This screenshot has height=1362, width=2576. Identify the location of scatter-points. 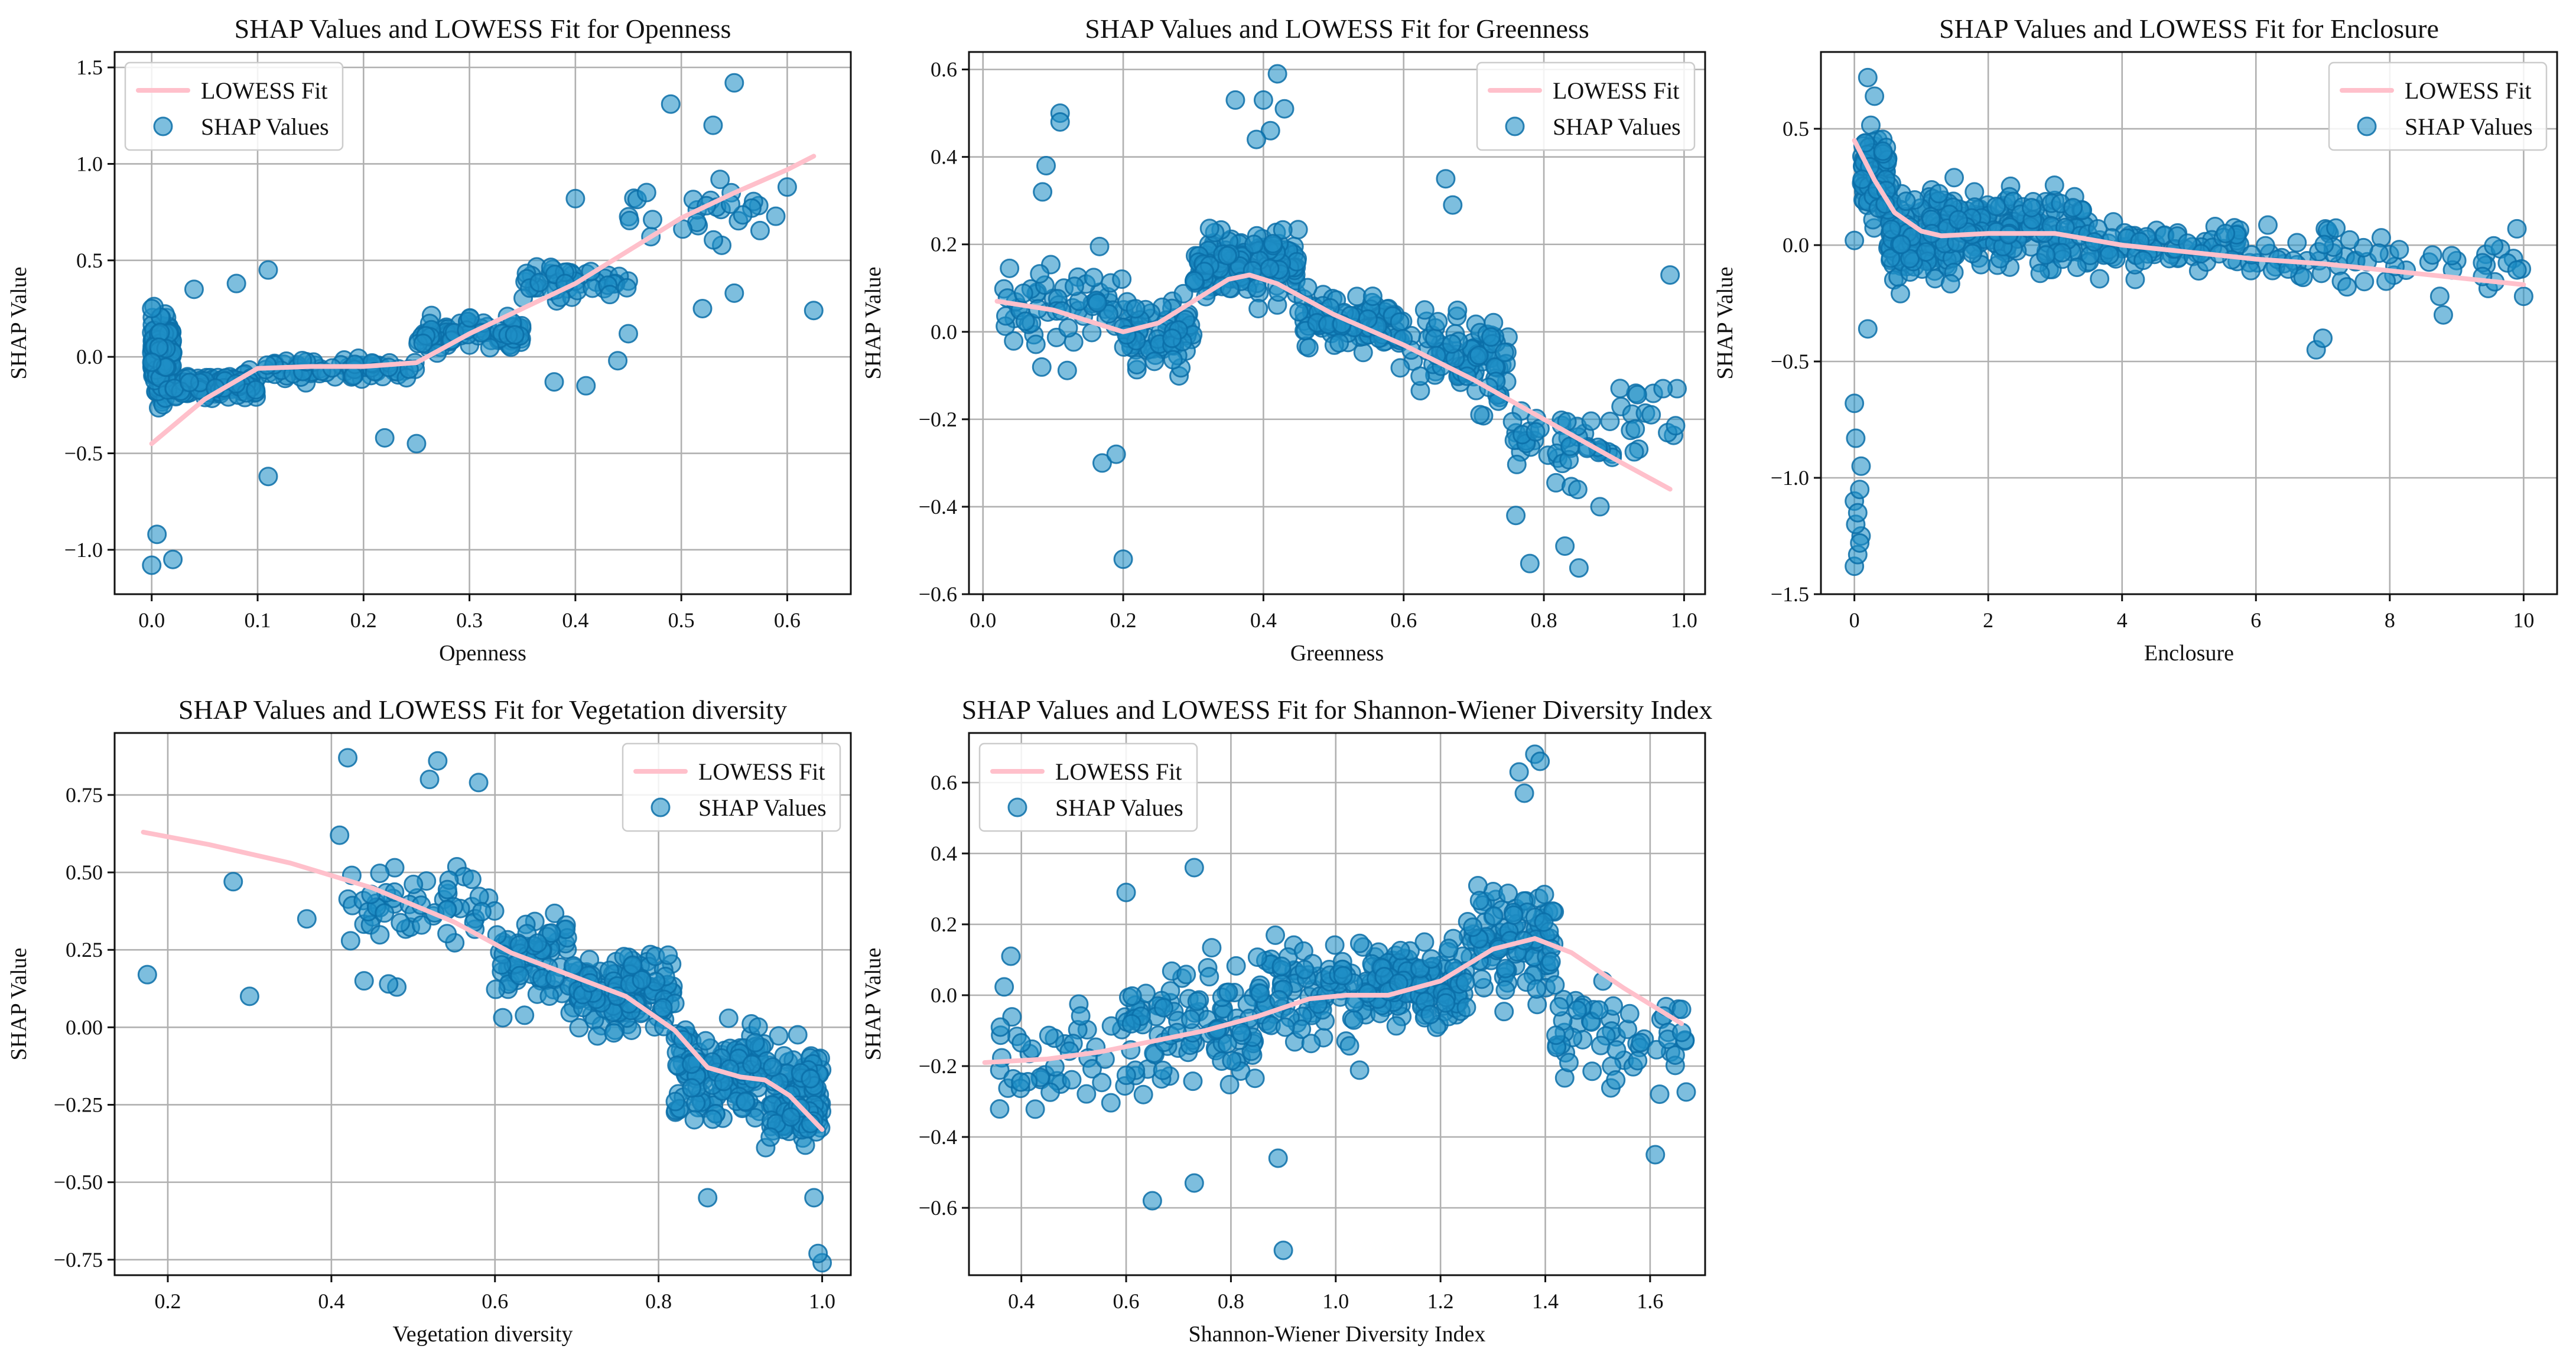
(483, 324).